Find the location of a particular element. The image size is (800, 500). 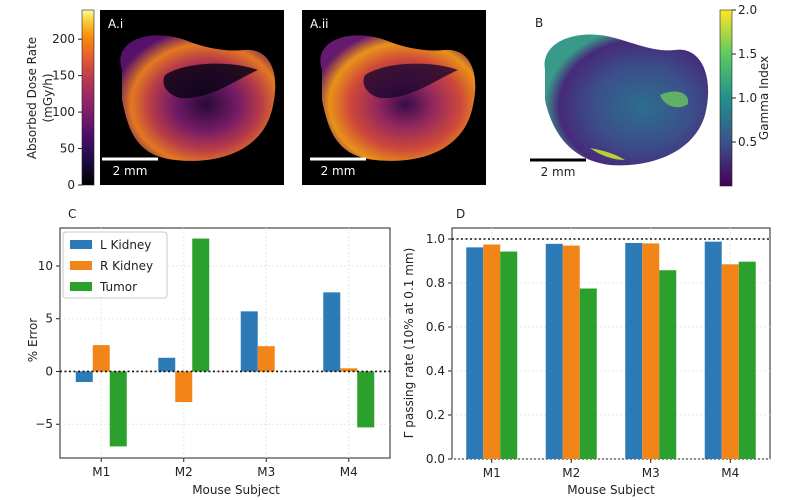

y-tick-label: 5 is located at coordinates (49, 319).